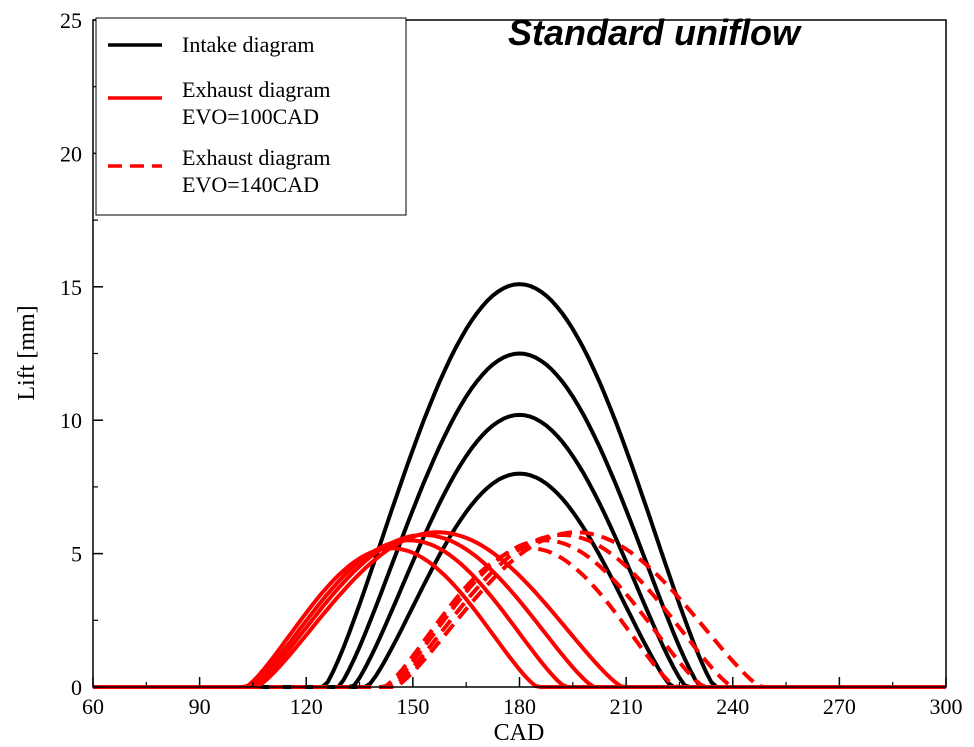 The image size is (974, 747). Describe the element at coordinates (519, 733) in the screenshot. I see `x-axis-label: CAD` at that location.